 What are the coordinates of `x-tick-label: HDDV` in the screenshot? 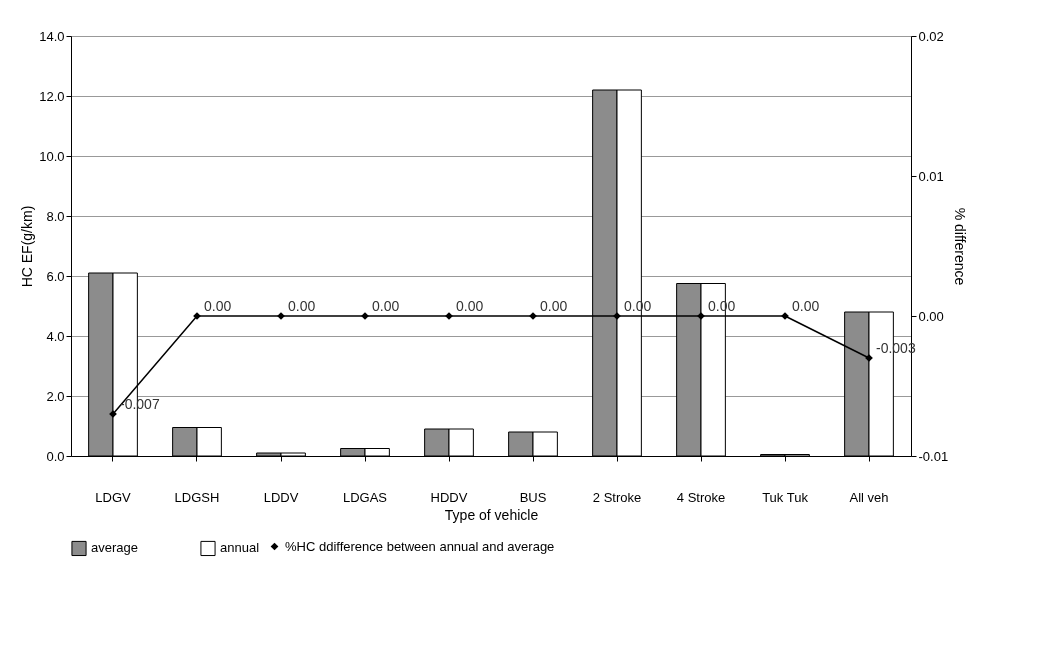 It's located at (449, 497).